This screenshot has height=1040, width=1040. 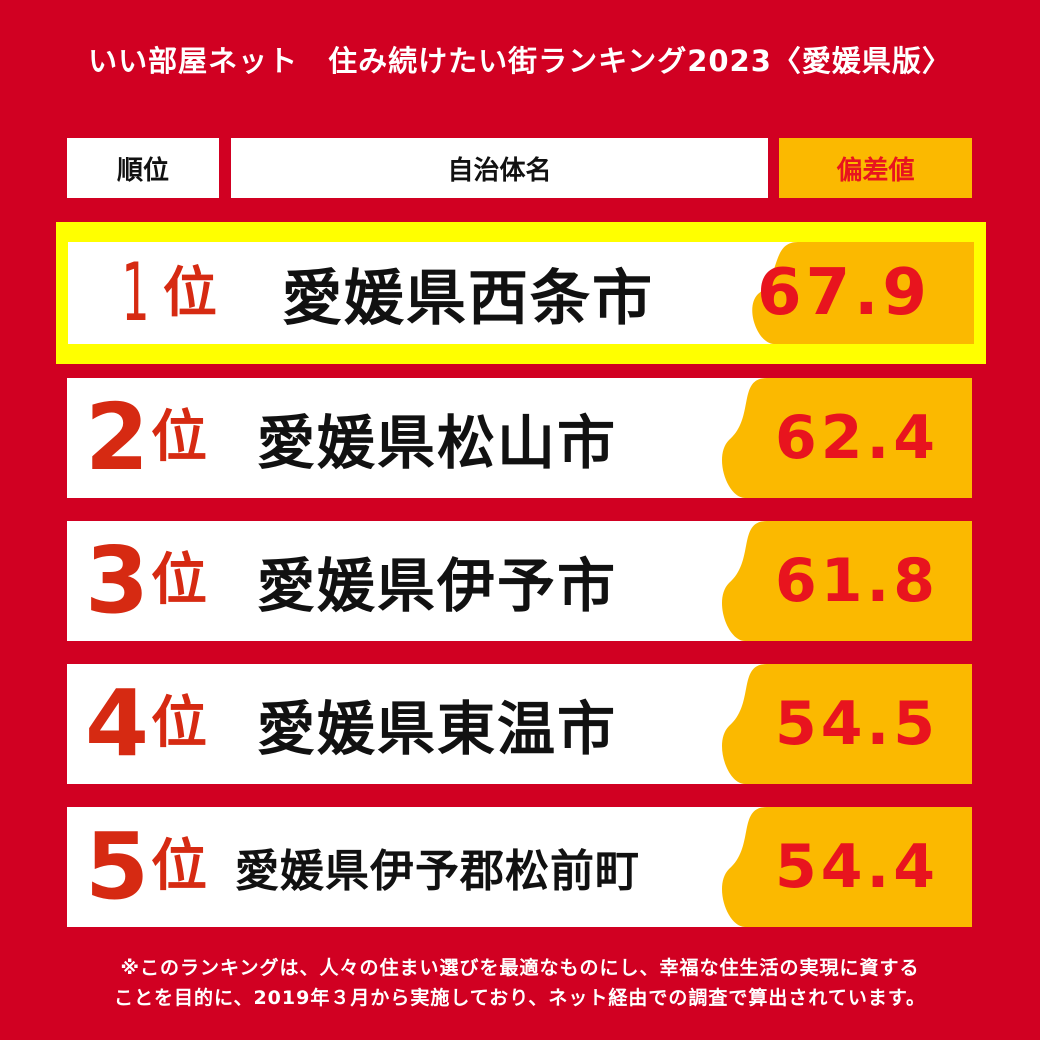 I want to click on footnote-line-1: ※このランキングは、人々の住まい選びを最適なものにし、幸福な住生活の実現に資する, so click(x=520, y=968).